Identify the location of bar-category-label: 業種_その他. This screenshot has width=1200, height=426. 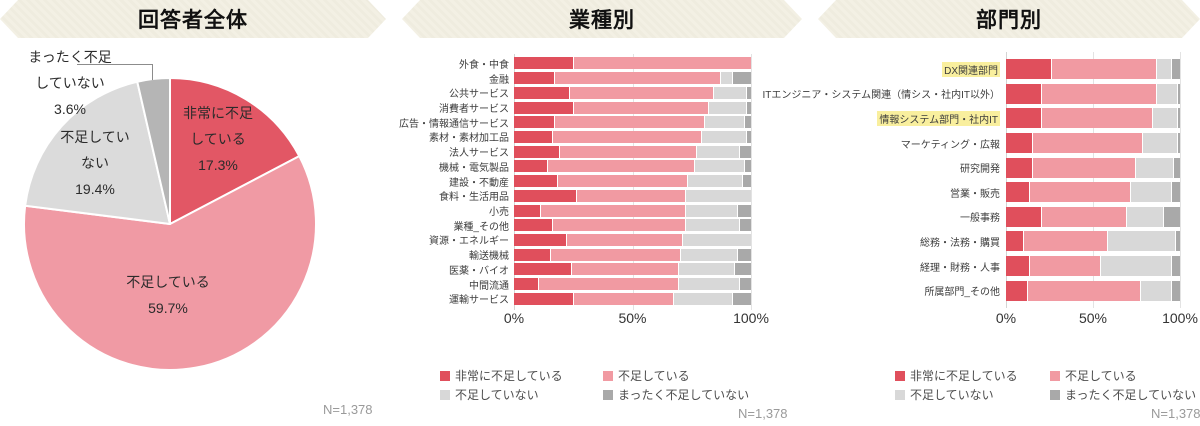
(481, 227).